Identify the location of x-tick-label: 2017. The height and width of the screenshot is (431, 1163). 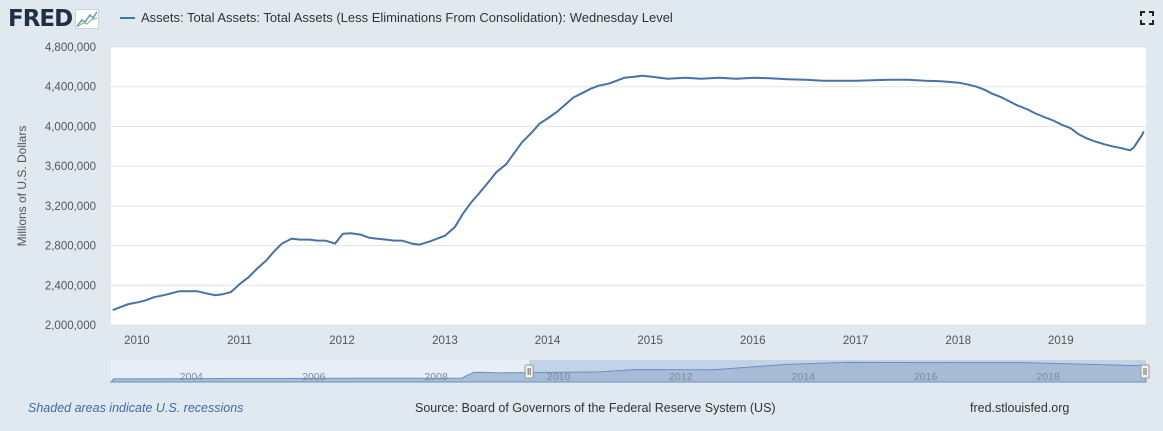
(856, 341).